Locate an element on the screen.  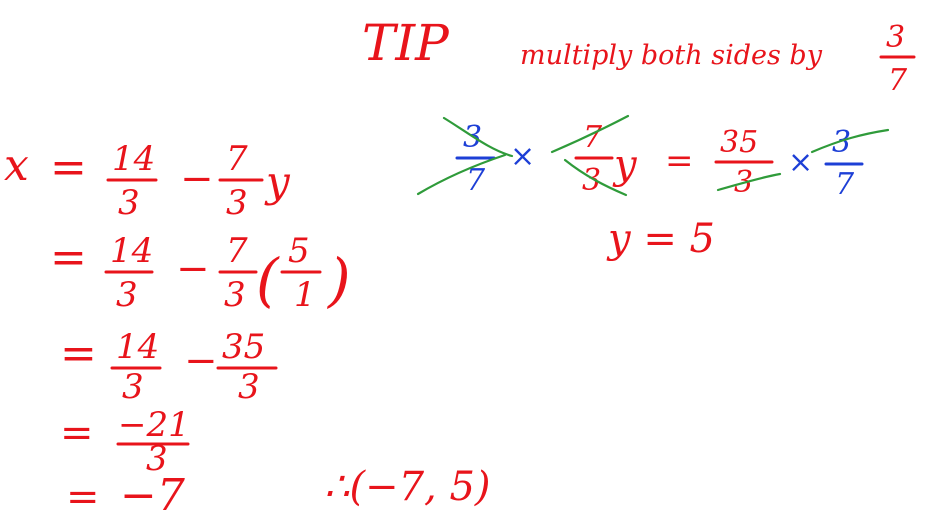
fraction-denominator: 1 is located at coordinates (305, 295).